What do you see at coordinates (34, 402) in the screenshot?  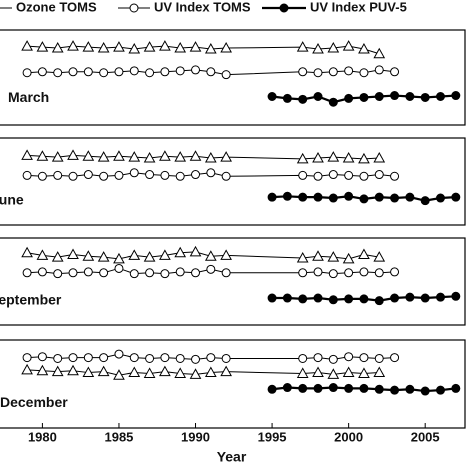 I see `panel-label: December` at bounding box center [34, 402].